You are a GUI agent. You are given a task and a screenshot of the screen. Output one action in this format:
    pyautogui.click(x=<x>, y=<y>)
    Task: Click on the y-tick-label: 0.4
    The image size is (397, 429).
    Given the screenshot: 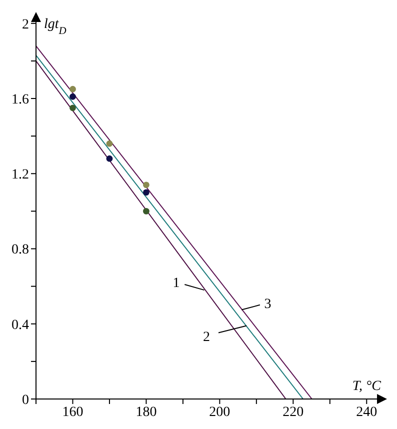 What is the action you would take?
    pyautogui.click(x=20, y=325)
    